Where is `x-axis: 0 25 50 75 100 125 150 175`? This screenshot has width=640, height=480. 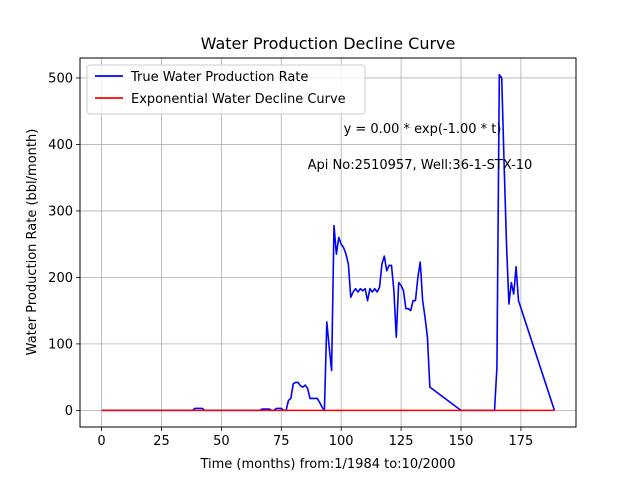
x-axis: 0 25 50 75 100 125 150 175 is located at coordinates (315, 438).